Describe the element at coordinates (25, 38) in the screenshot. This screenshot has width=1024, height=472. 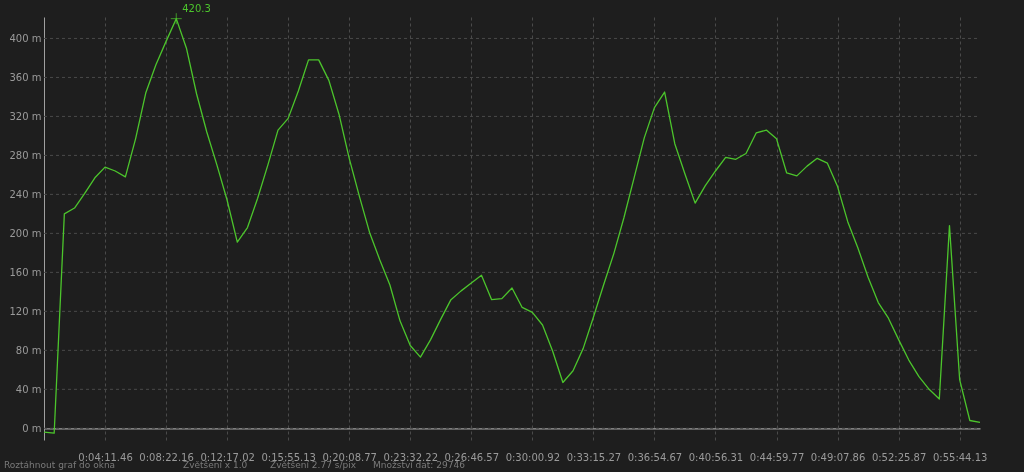
I see `y-tick-label: 400 m` at that location.